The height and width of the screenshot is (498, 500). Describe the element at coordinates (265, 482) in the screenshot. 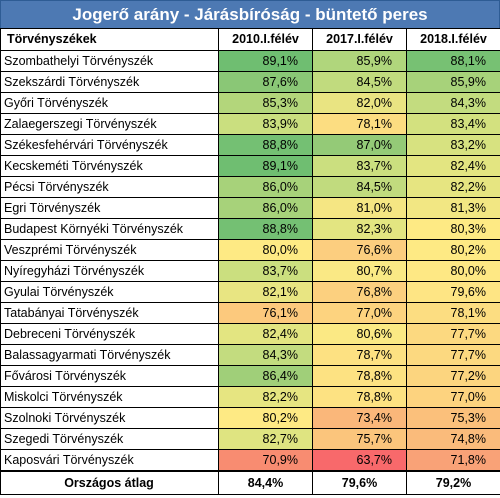

I see `footer-value-2010: 84,4%` at that location.